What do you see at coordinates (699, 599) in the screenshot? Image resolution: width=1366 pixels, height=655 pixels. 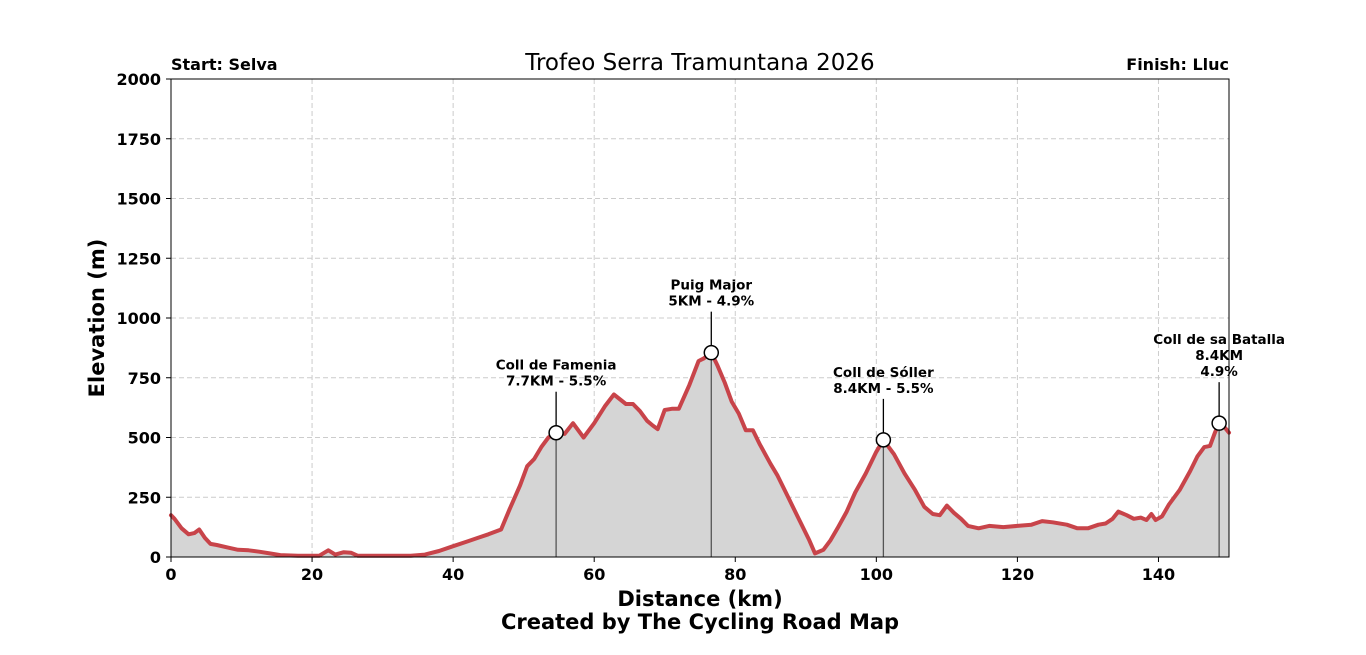 I see `x-axis-label: Distance (km)` at bounding box center [699, 599].